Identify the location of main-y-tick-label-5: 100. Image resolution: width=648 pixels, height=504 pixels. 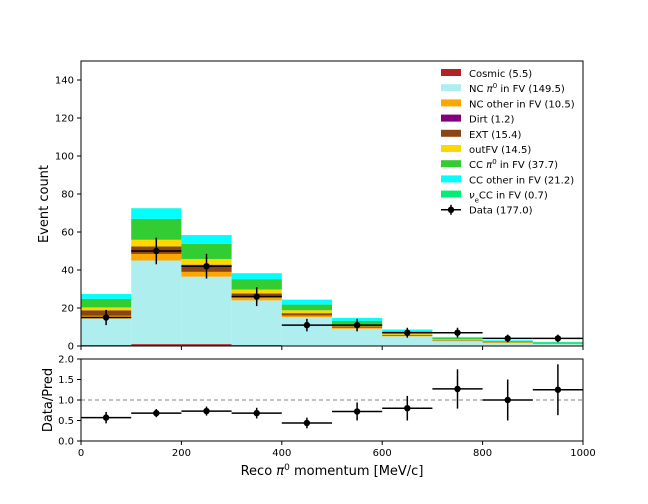
(64, 157).